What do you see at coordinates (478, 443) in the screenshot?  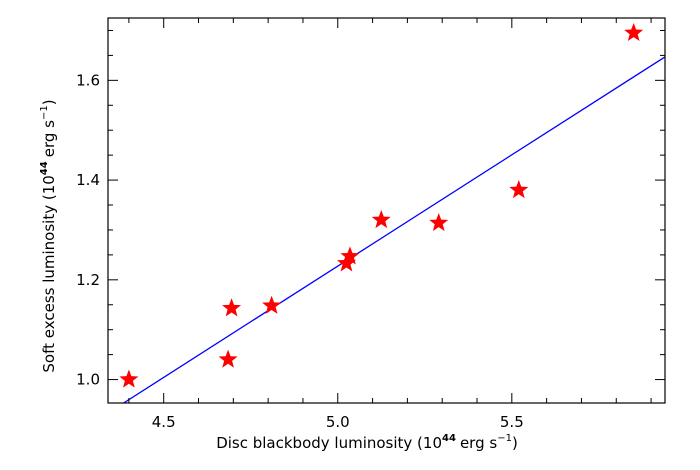 I see `x-axis-label-unit: erg s` at bounding box center [478, 443].